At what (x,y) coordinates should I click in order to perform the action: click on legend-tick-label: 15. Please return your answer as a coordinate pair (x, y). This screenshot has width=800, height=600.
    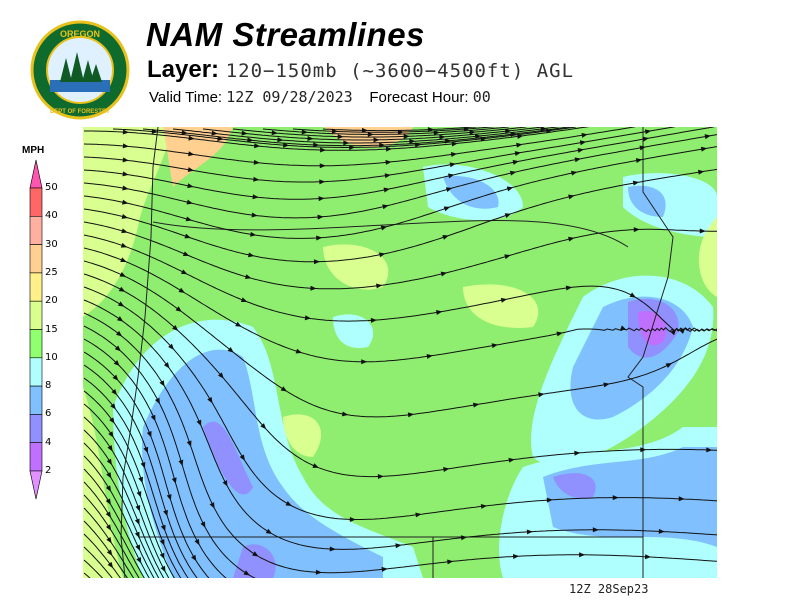
    Looking at the image, I should click on (51, 329).